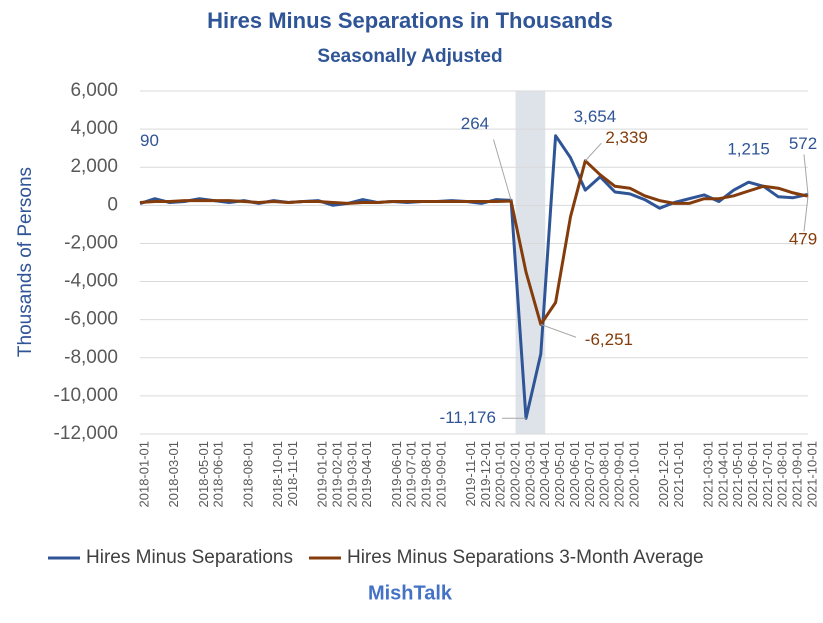 The width and height of the screenshot is (823, 623). I want to click on x-tick-label: 2019-12-01, so click(485, 474).